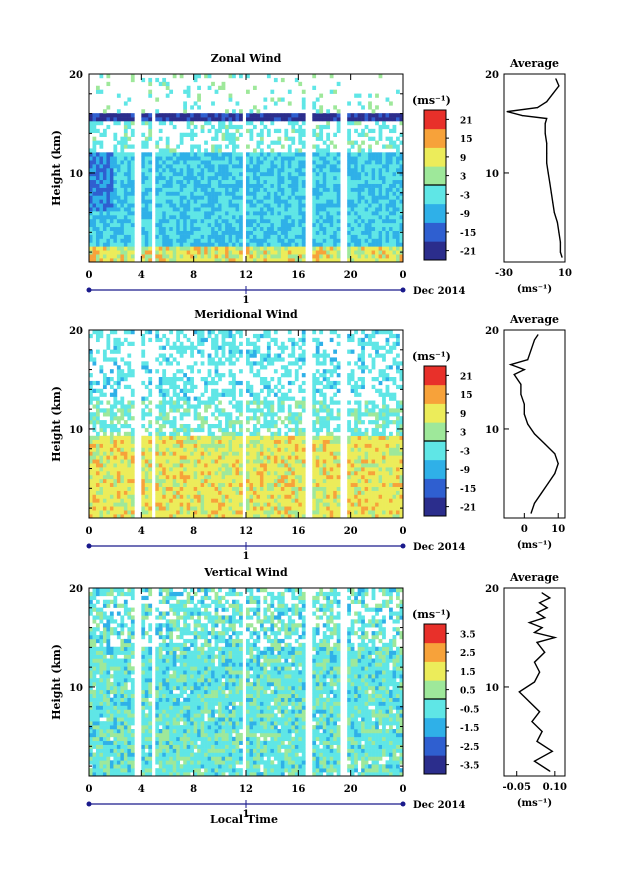 Image resolution: width=620 pixels, height=873 pixels. I want to click on profile-x-tick-label: -0.05, so click(516, 787).